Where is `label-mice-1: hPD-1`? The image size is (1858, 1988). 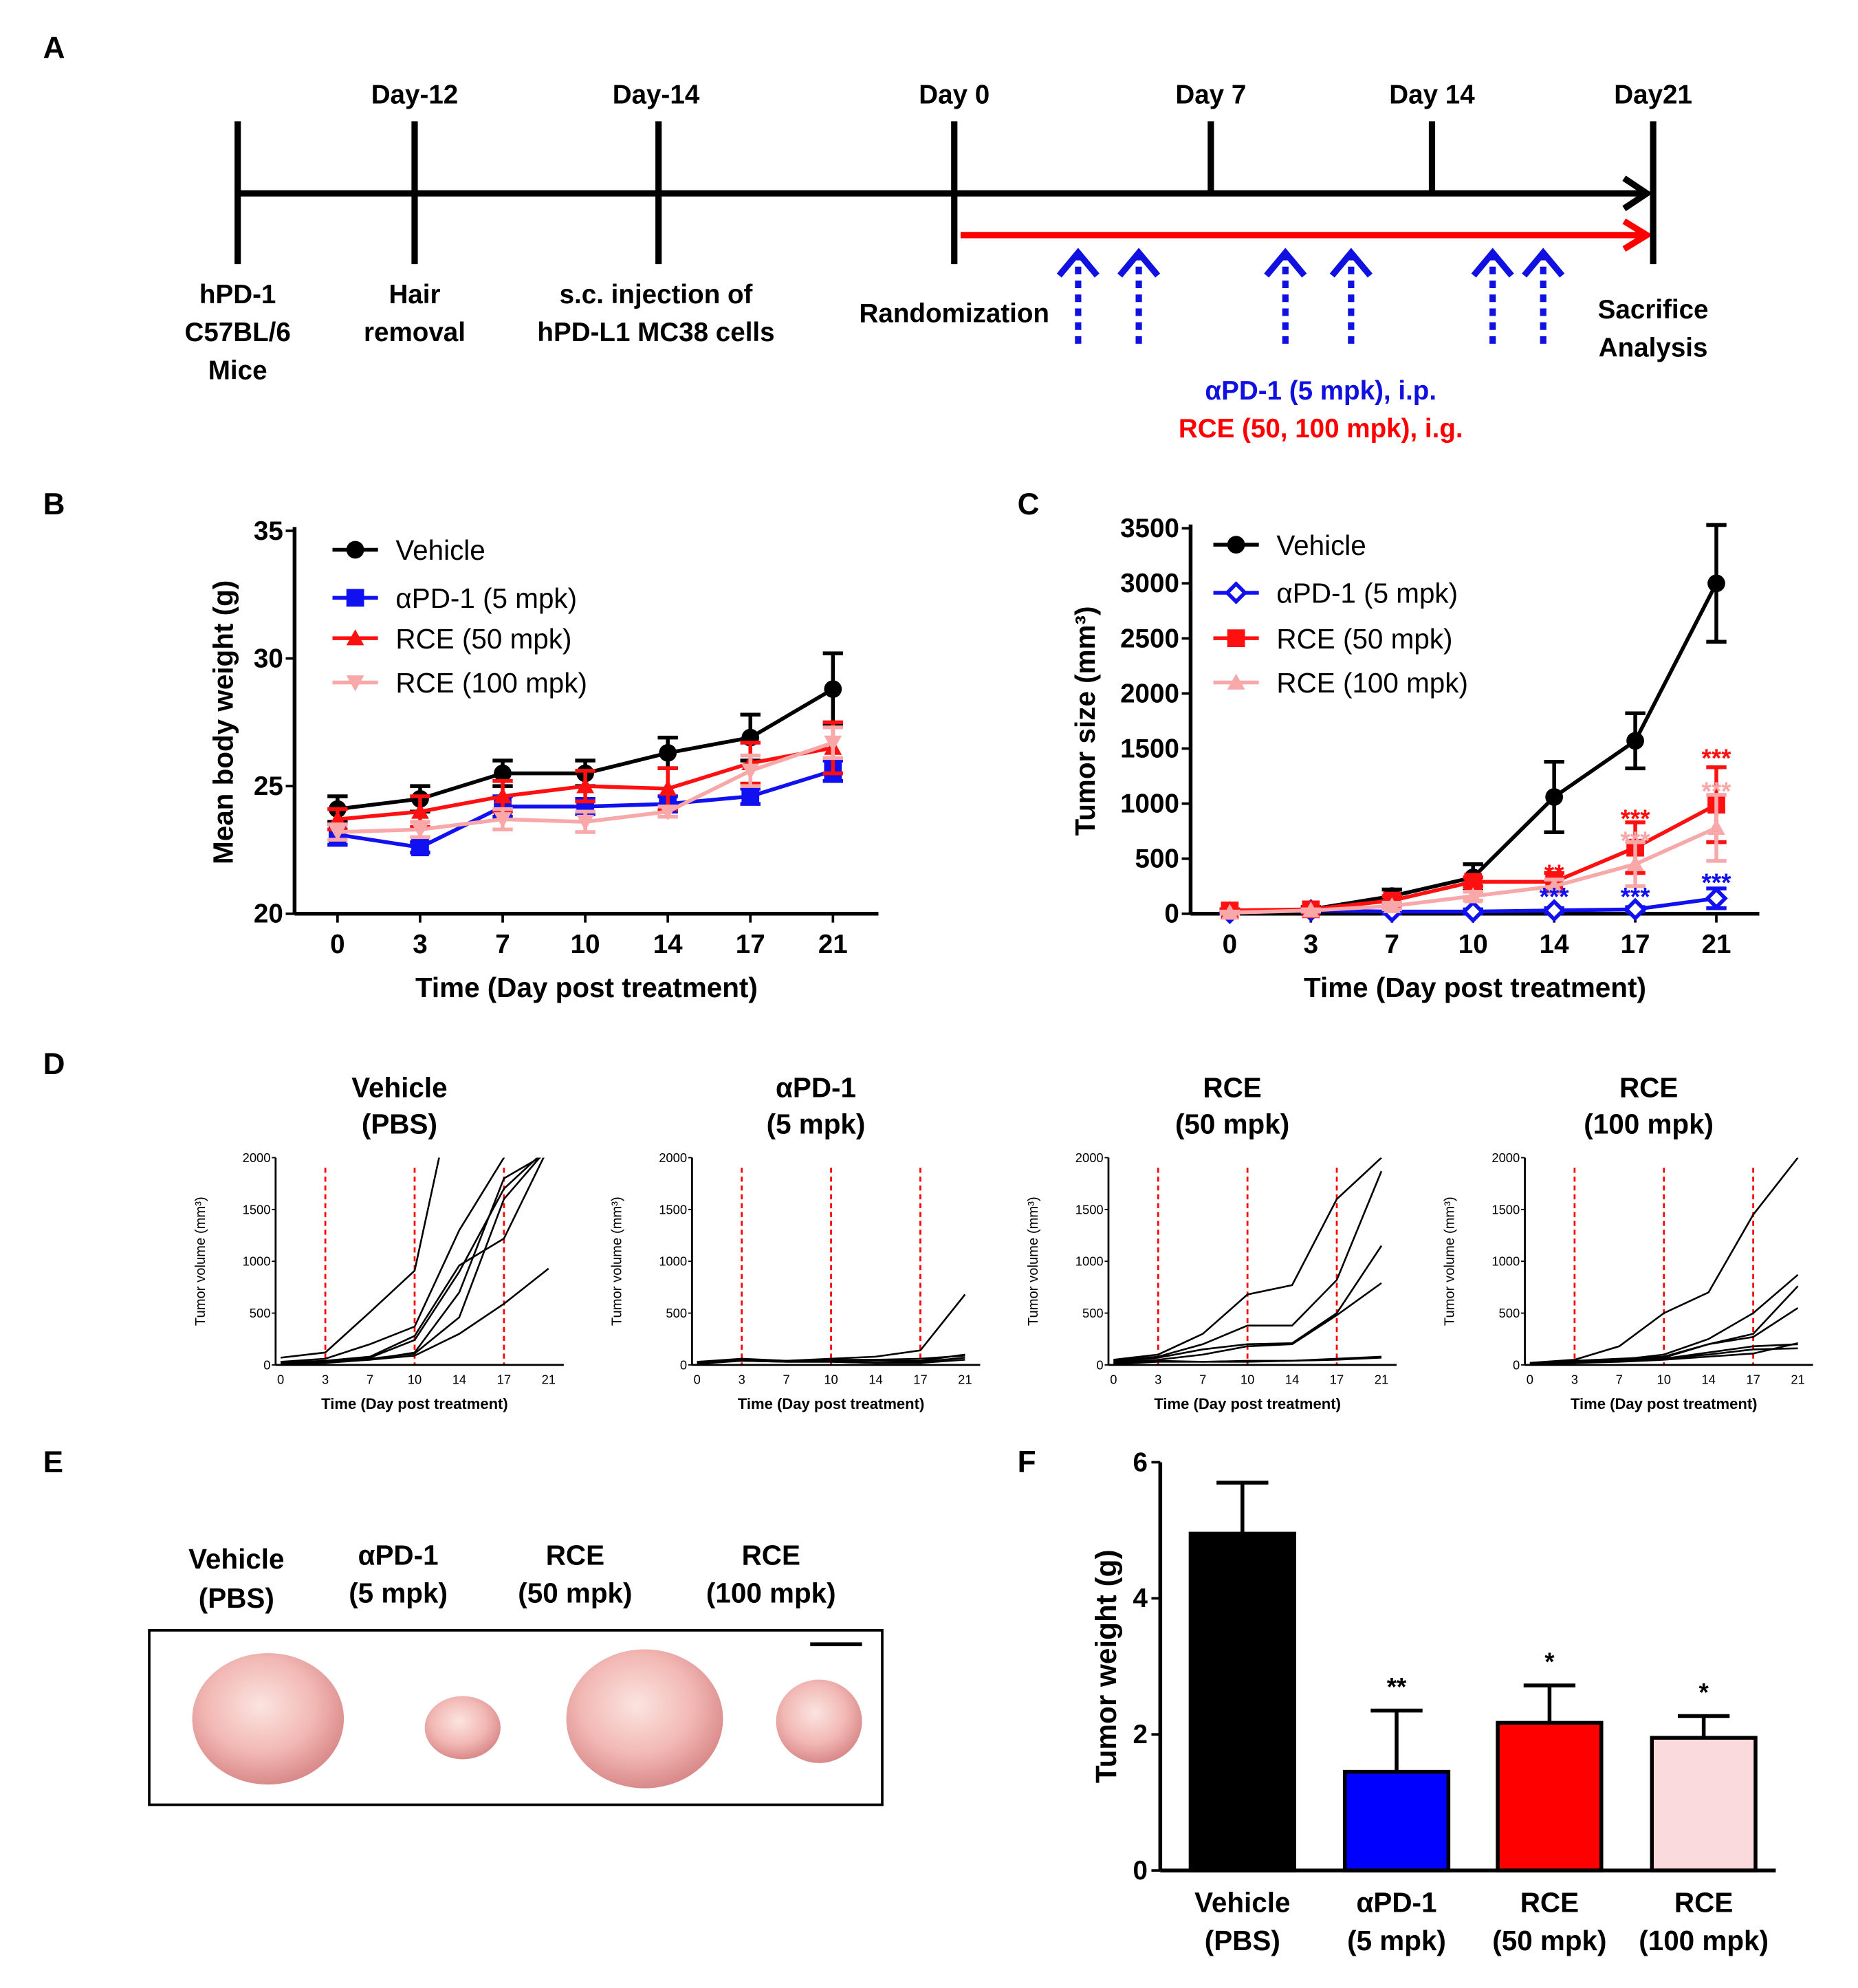
label-mice-1: hPD-1 is located at coordinates (237, 294).